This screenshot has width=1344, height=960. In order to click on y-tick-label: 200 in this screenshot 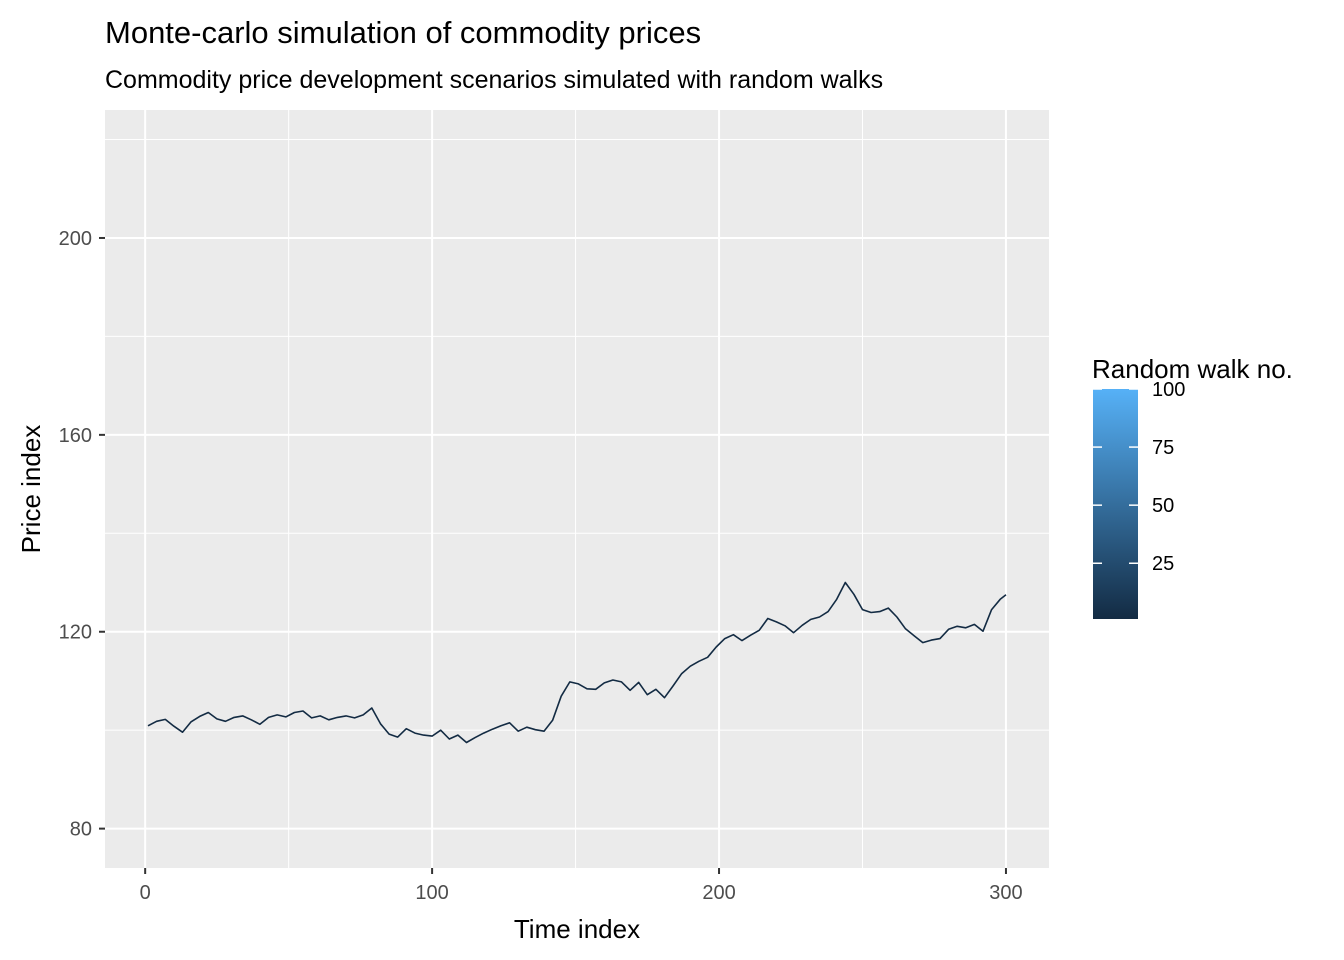, I will do `click(75, 239)`.